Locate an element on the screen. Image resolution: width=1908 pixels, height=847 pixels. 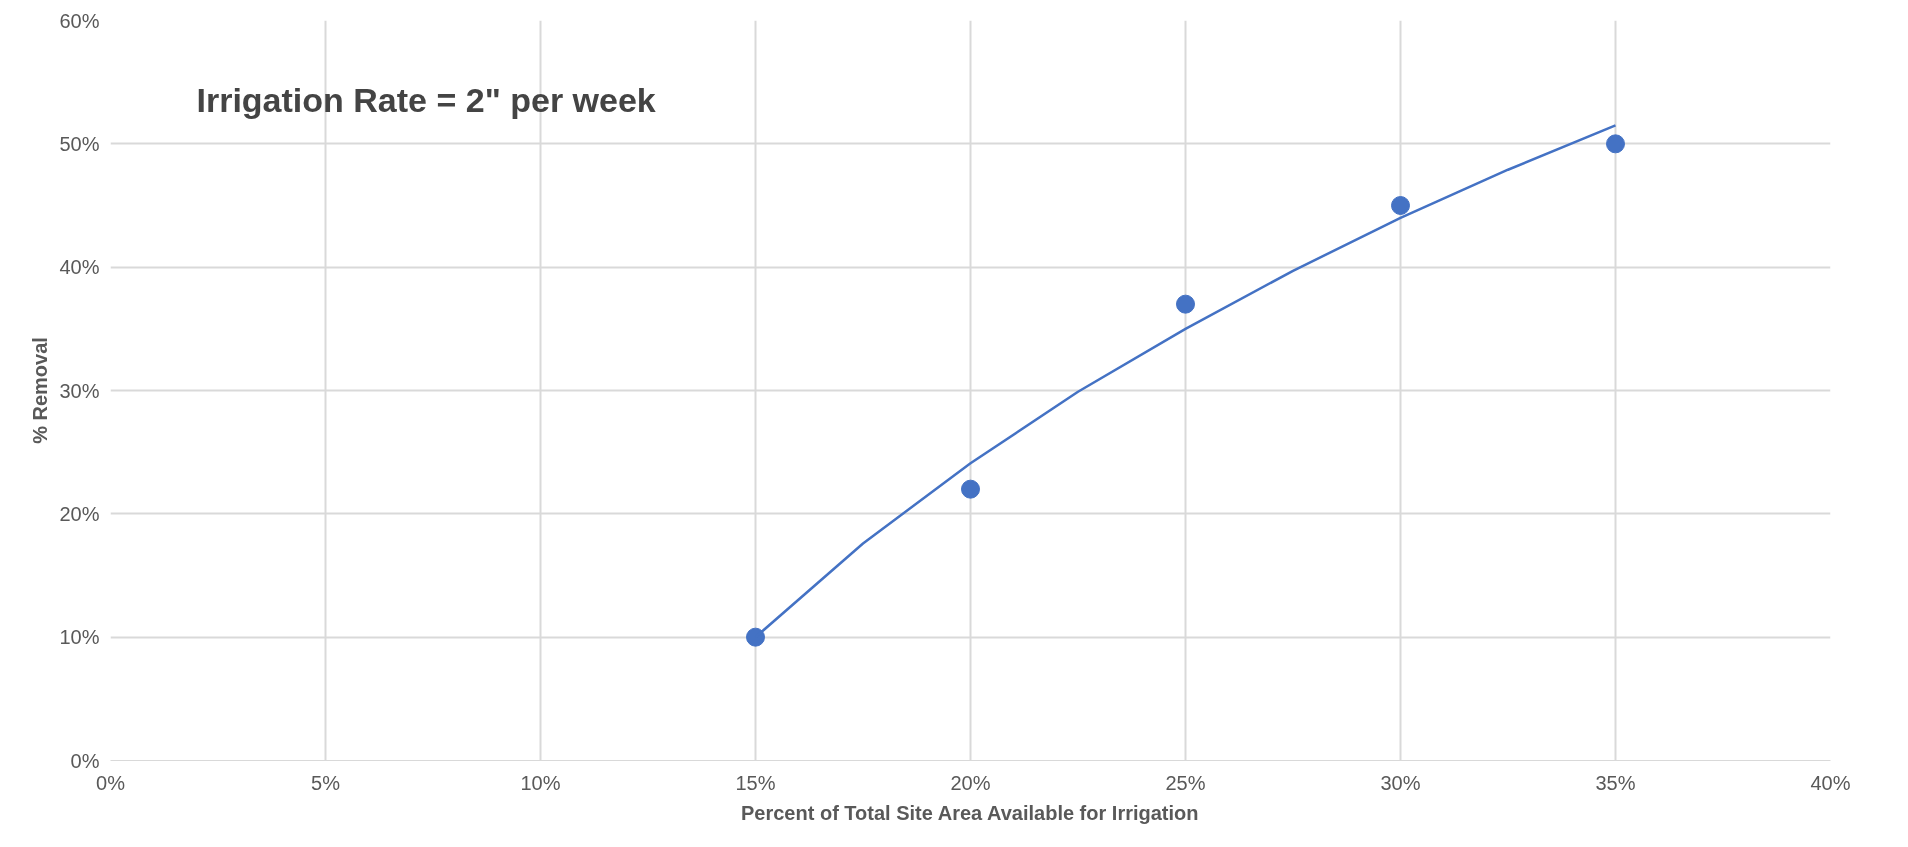
y-axis-title: % Removal is located at coordinates (40, 390).